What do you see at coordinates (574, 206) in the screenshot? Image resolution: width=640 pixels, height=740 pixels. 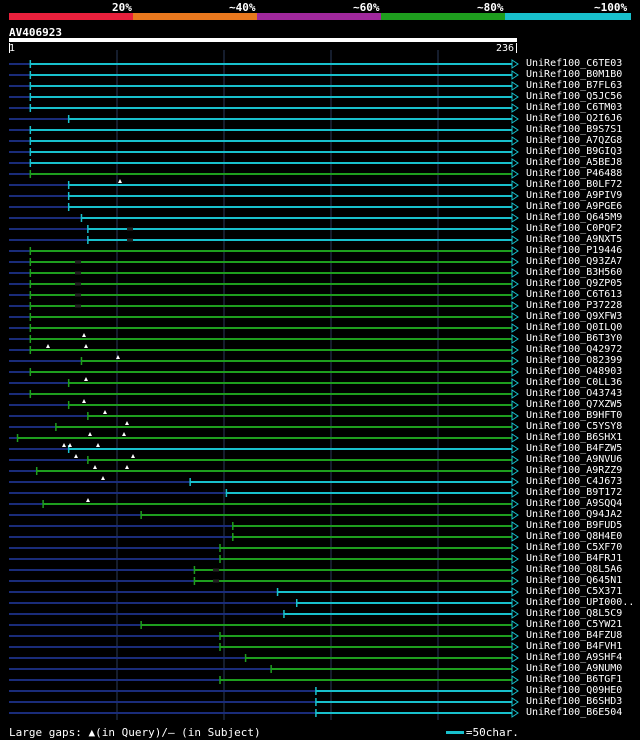 I see `hit-label: UniRef100_A9PGE6` at bounding box center [574, 206].